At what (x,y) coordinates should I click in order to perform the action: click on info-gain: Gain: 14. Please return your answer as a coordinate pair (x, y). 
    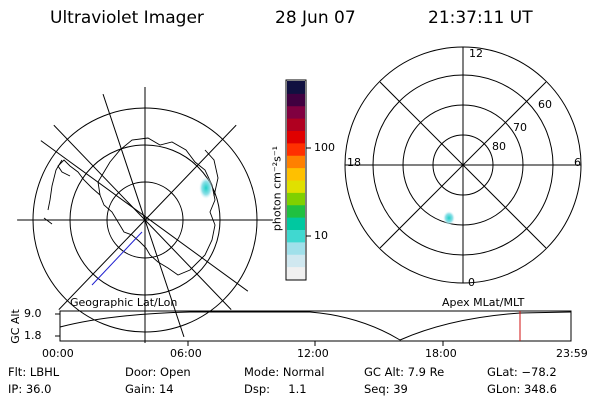
    Looking at the image, I should click on (149, 389).